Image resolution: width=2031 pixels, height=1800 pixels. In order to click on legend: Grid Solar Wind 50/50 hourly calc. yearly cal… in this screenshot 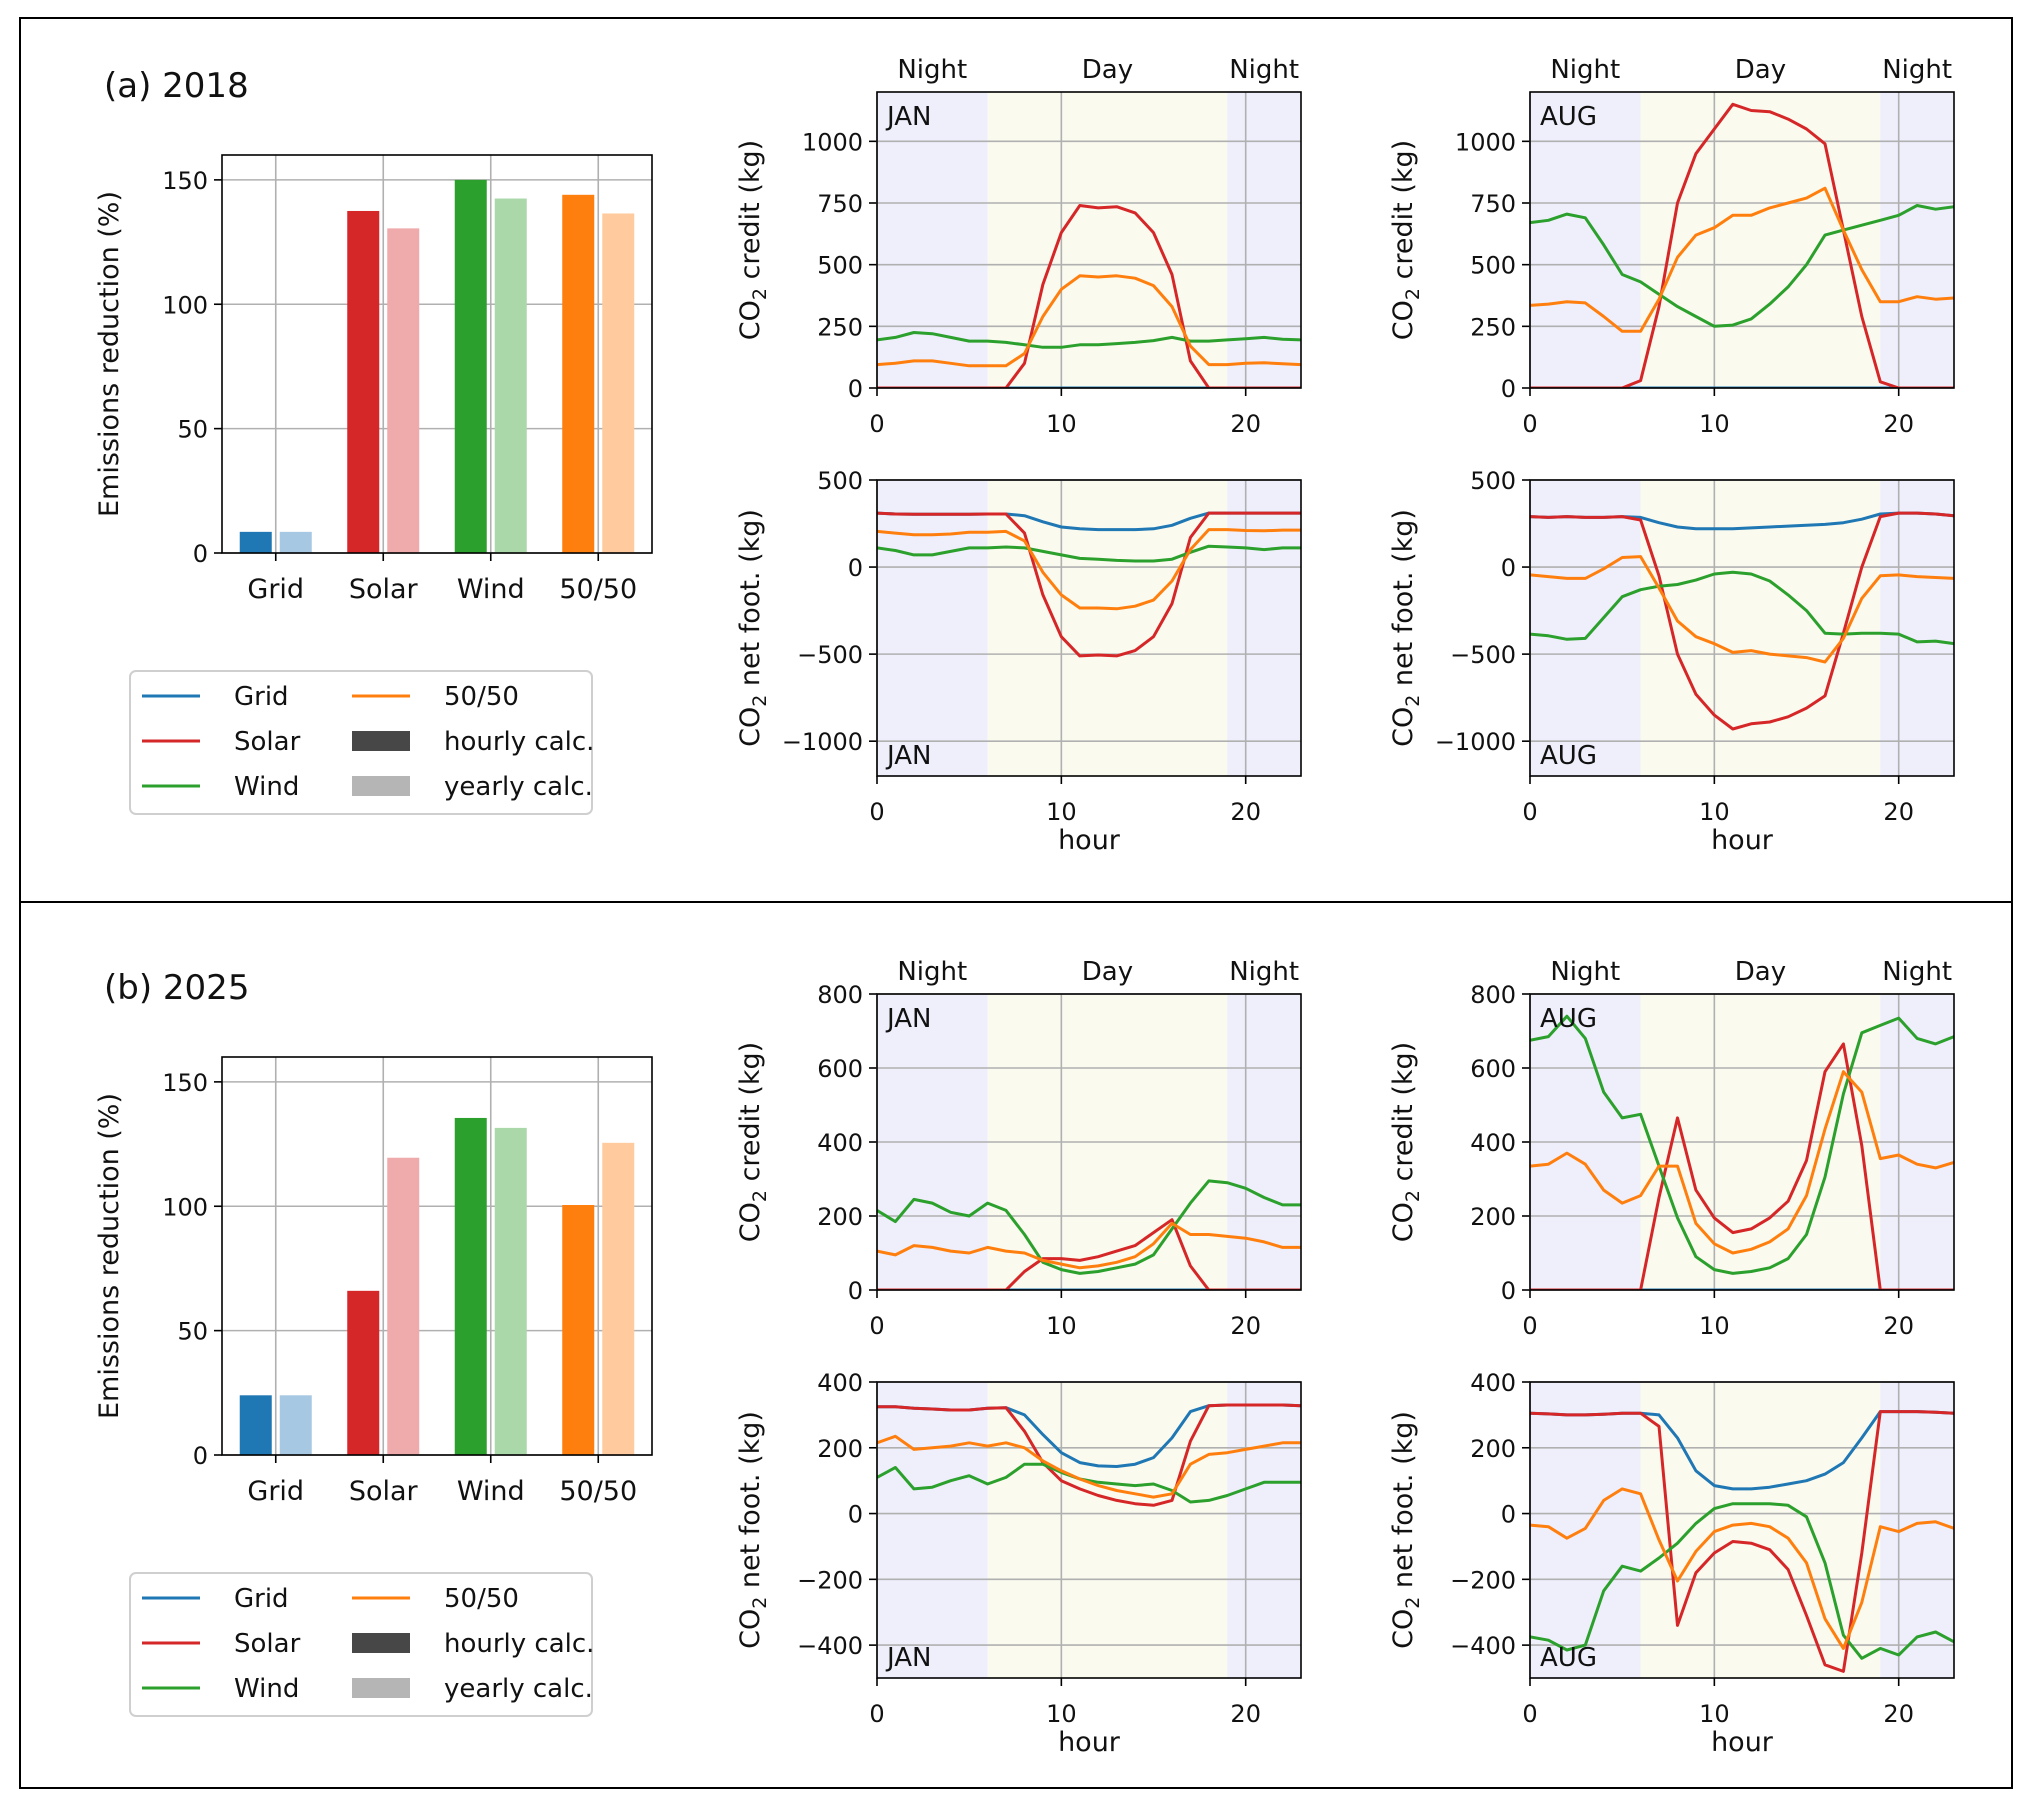, I will do `click(361, 1644)`.